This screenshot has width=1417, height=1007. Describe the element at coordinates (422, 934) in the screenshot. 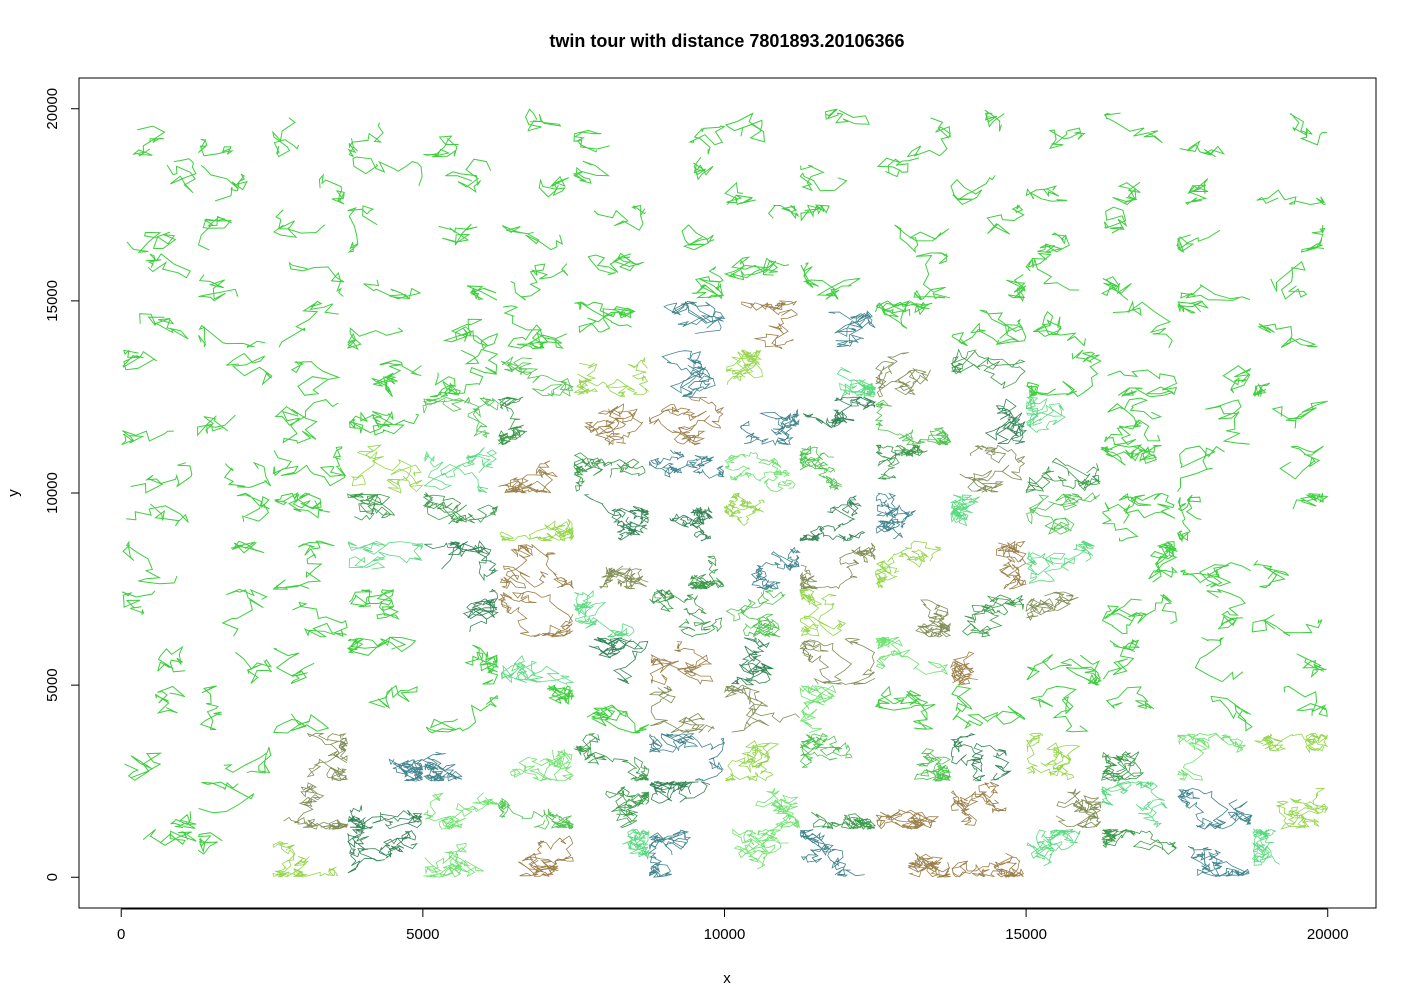

I see `x-tick-label: 5000` at that location.